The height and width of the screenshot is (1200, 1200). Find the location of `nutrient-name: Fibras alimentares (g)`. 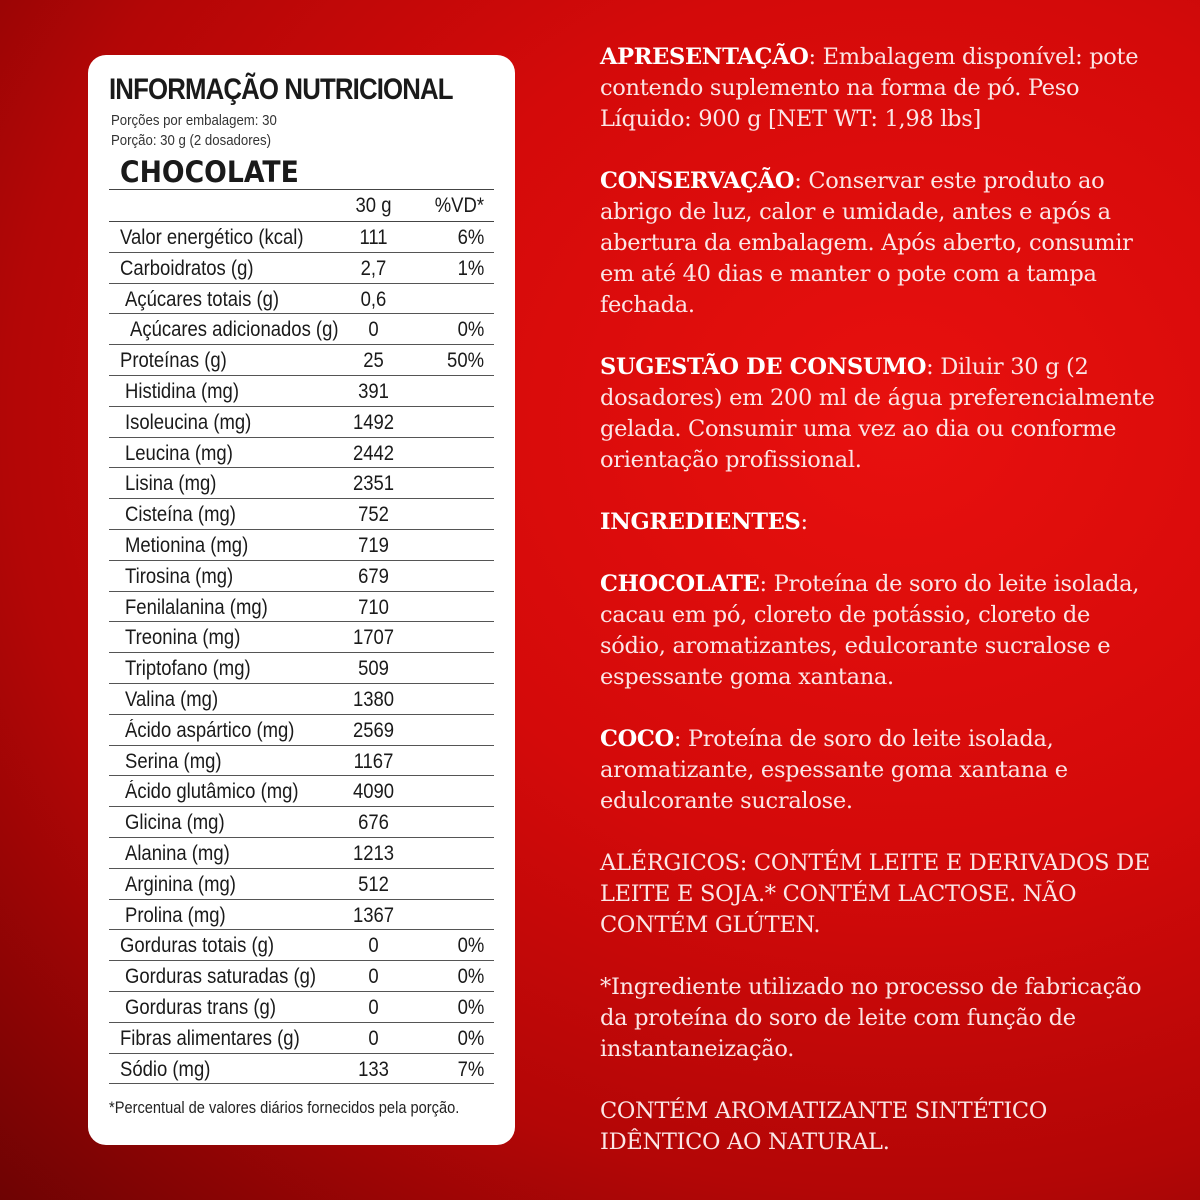

nutrient-name: Fibras alimentares (g) is located at coordinates (210, 1038).